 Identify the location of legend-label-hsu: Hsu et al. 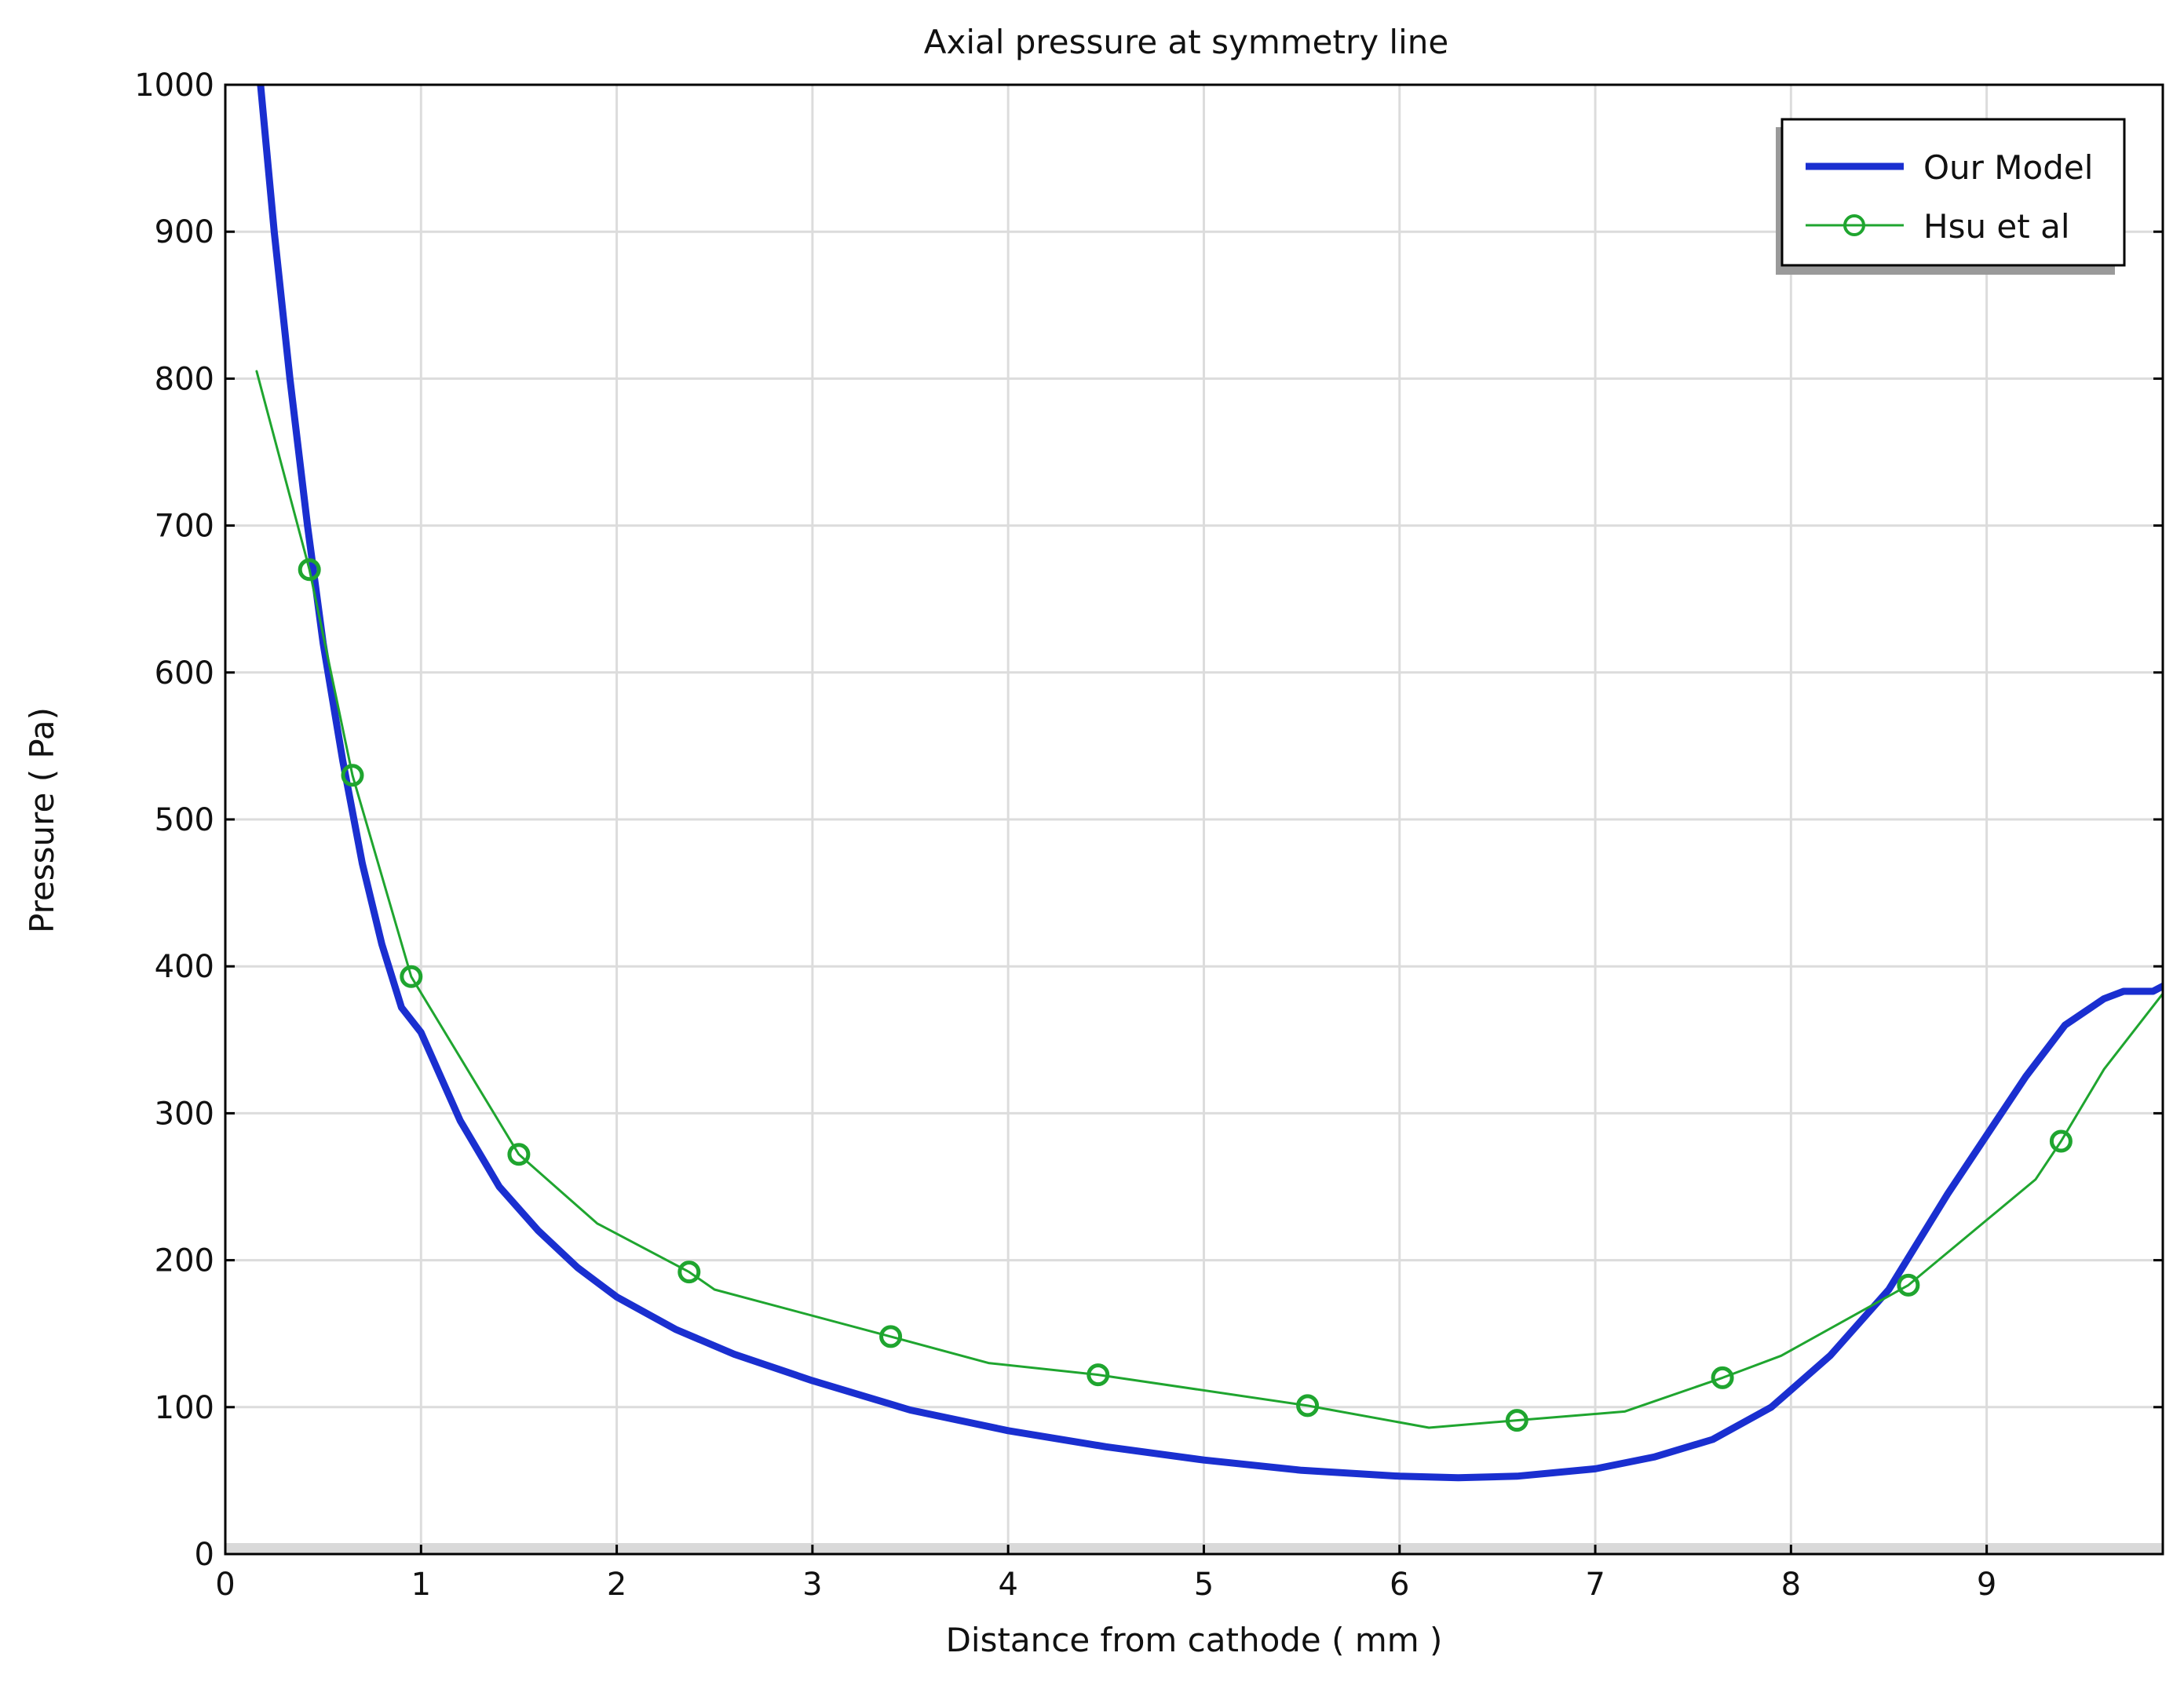
(1996, 227).